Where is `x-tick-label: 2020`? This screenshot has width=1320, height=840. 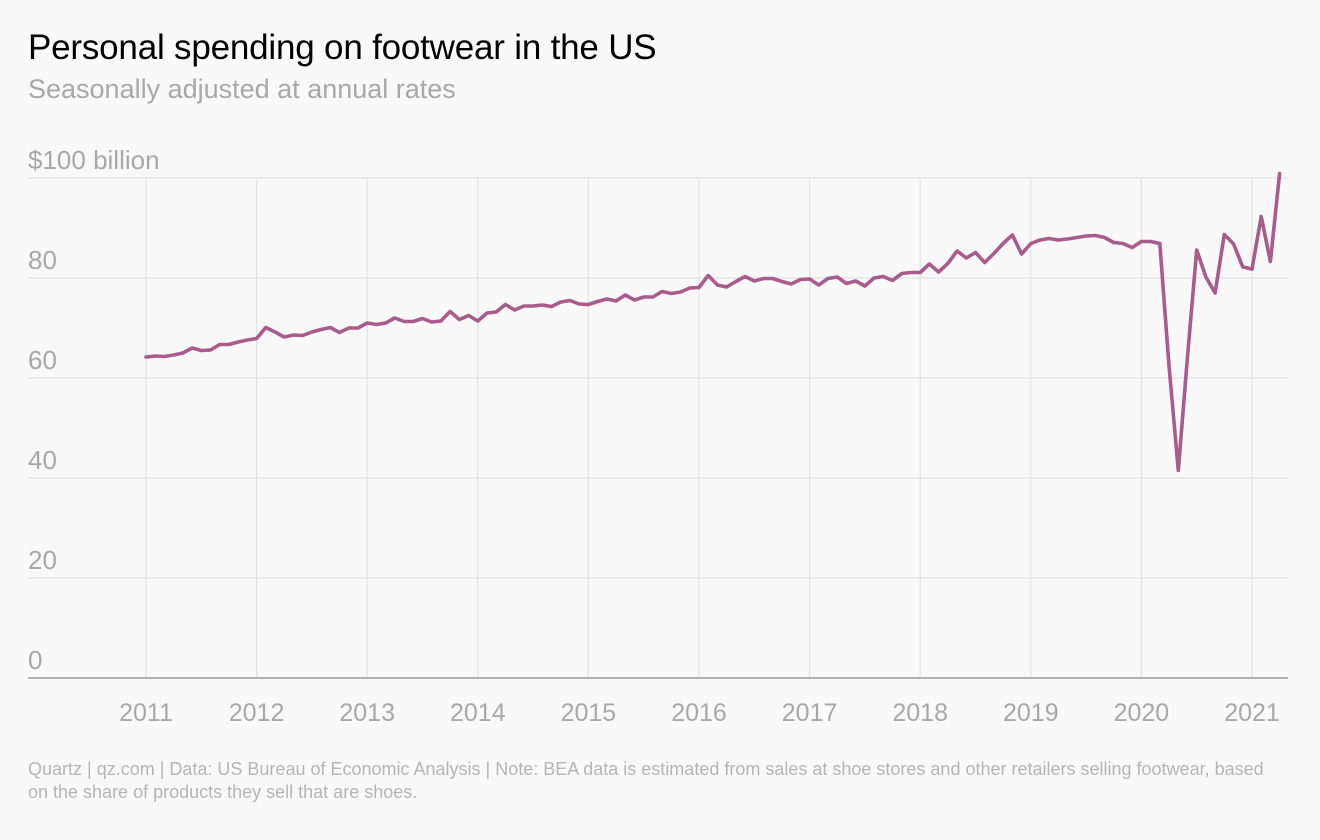 x-tick-label: 2020 is located at coordinates (1142, 713).